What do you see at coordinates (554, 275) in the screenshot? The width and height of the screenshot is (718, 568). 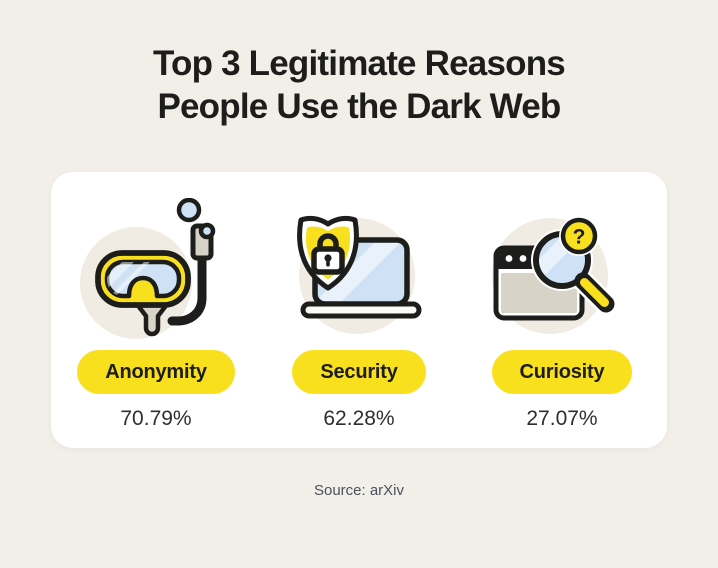 I see `browser-magnifier-question-icon: ?` at bounding box center [554, 275].